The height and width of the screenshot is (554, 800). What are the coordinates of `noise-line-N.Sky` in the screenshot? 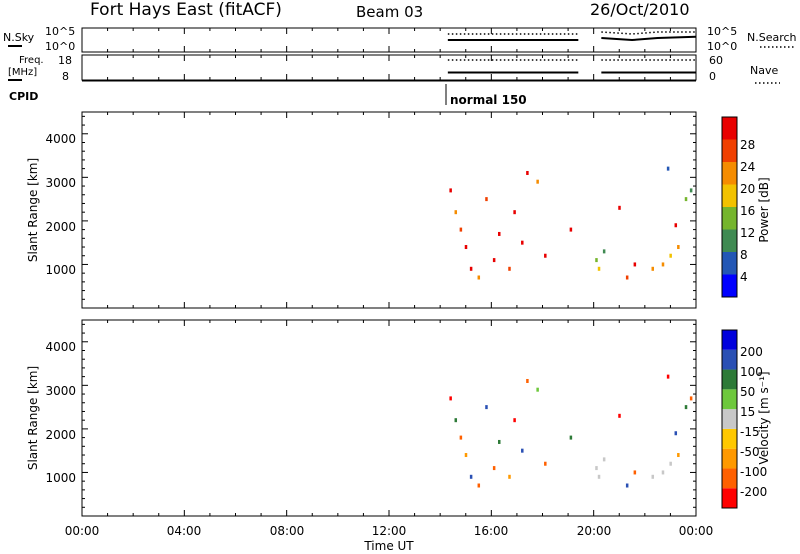 It's located at (649, 38).